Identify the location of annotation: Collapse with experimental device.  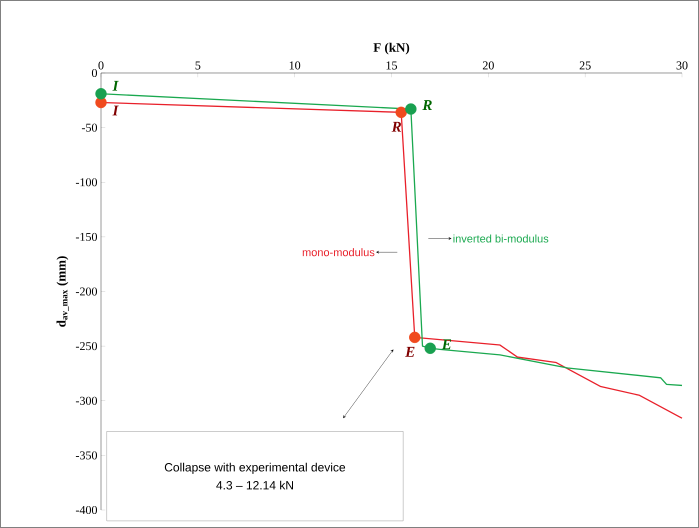
(255, 468).